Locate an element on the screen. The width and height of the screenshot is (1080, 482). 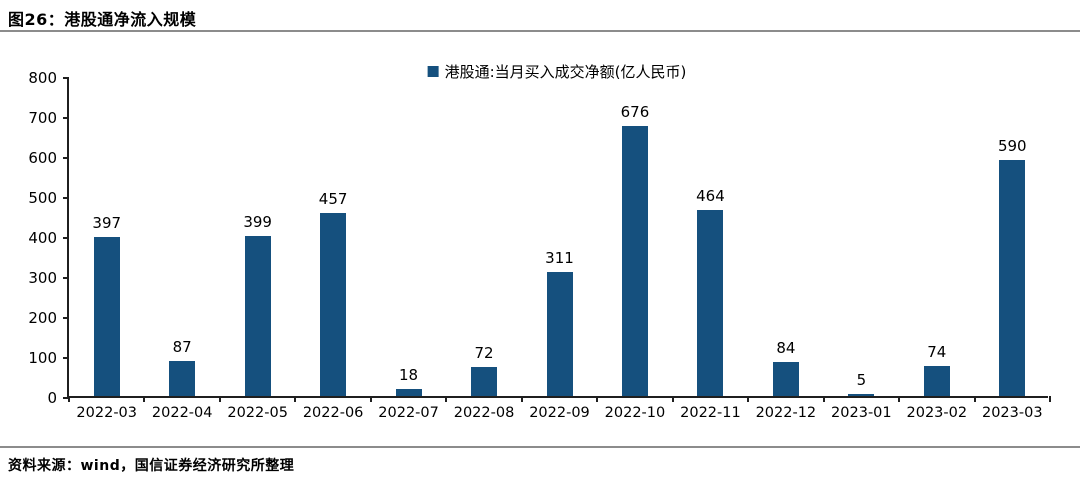
x-axis-category-label: 2022-03 is located at coordinates (107, 413).